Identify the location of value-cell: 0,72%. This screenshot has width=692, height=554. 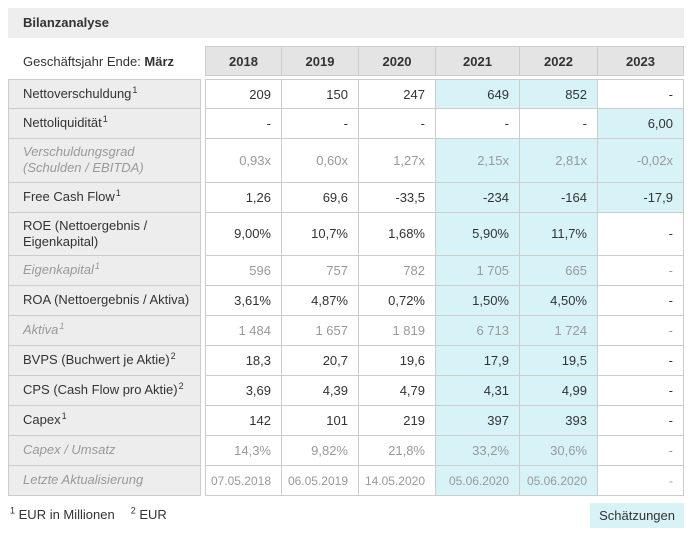
(397, 301).